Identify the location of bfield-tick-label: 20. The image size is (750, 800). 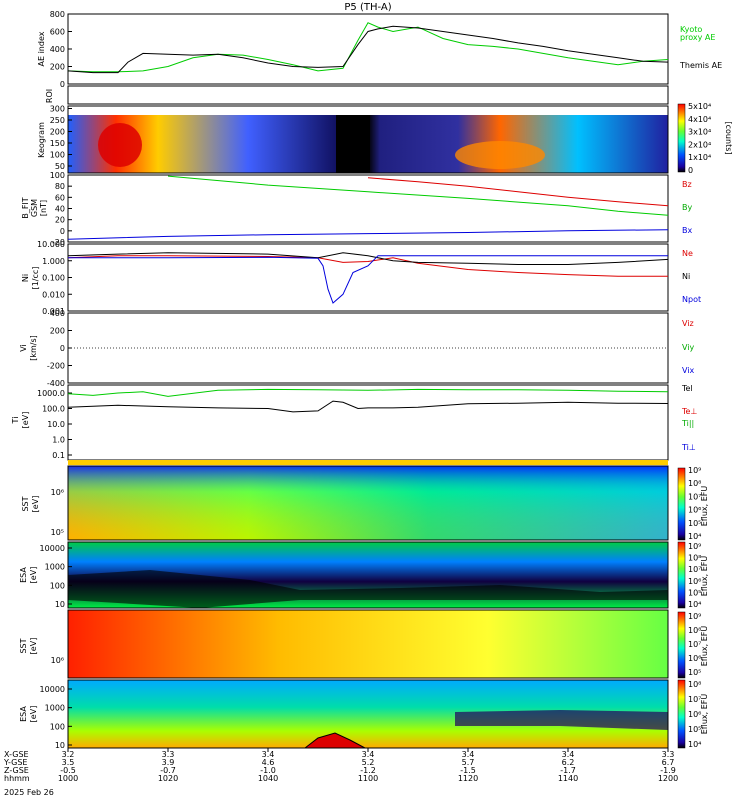
(60, 220).